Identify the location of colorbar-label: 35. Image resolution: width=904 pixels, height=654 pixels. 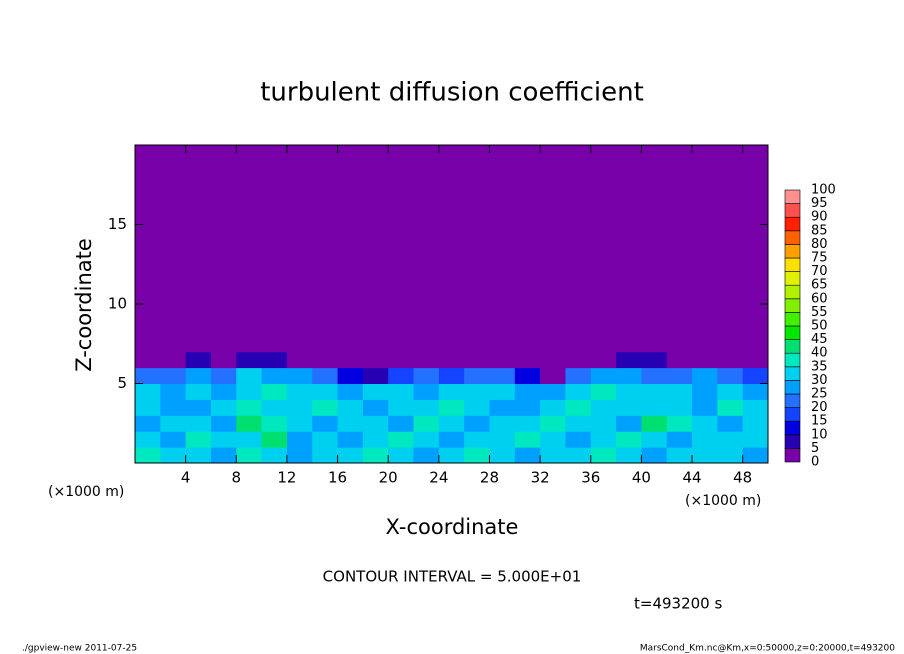
(819, 366).